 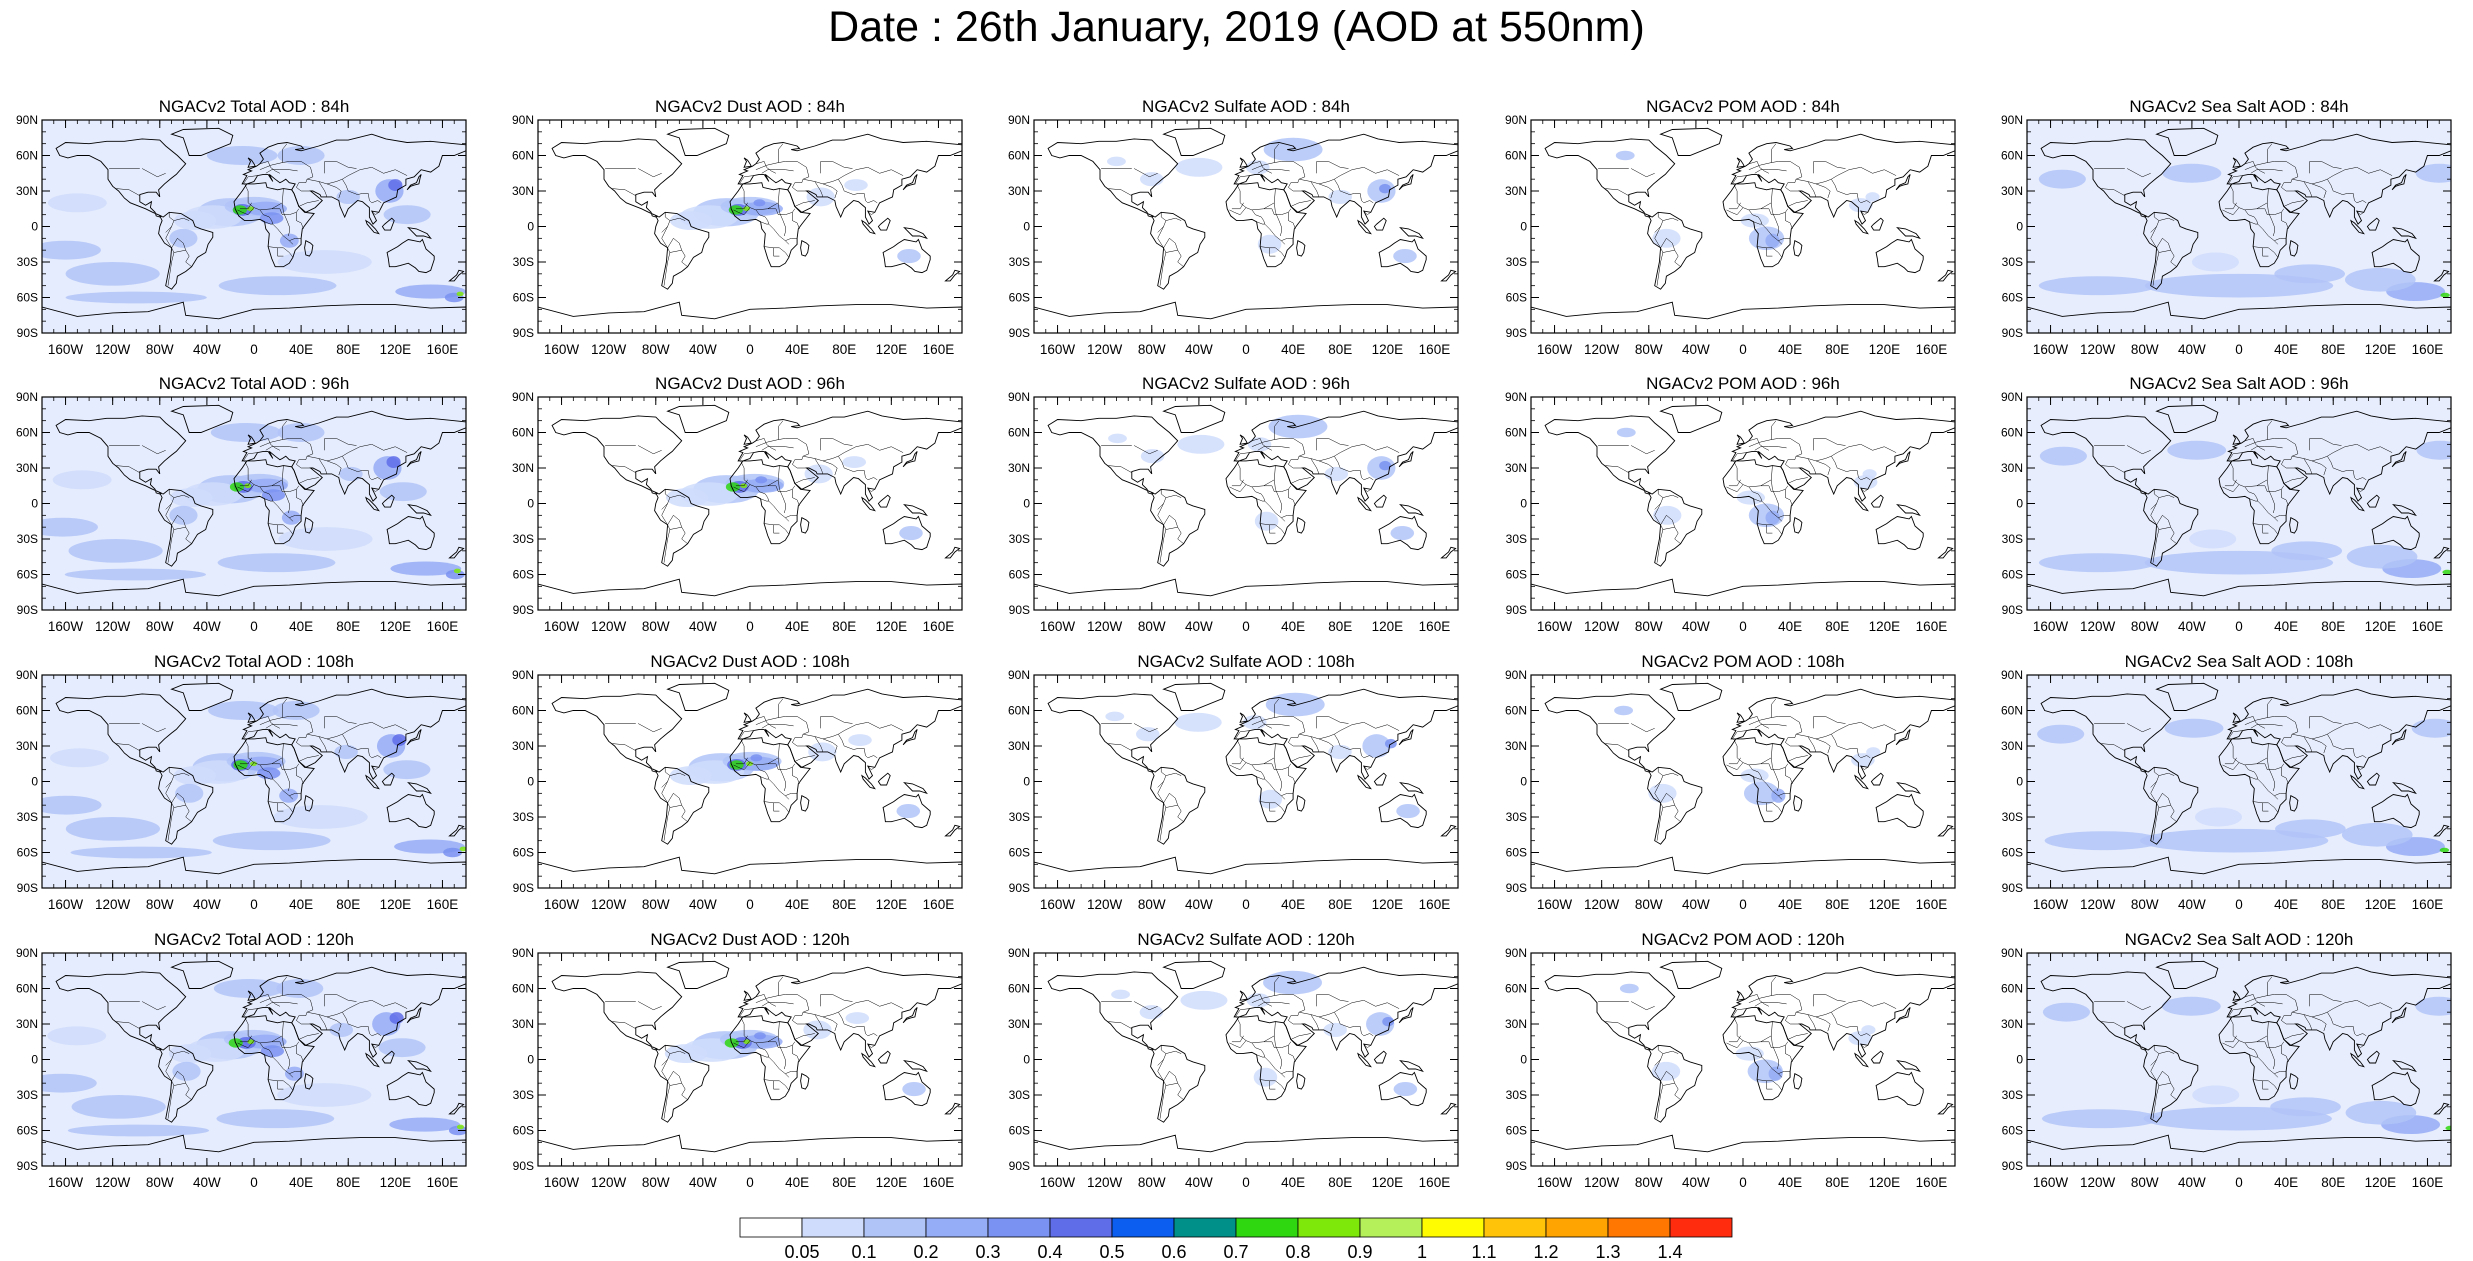 What do you see at coordinates (925, 1251) in the screenshot?
I see `colorbar-label: 0.2` at bounding box center [925, 1251].